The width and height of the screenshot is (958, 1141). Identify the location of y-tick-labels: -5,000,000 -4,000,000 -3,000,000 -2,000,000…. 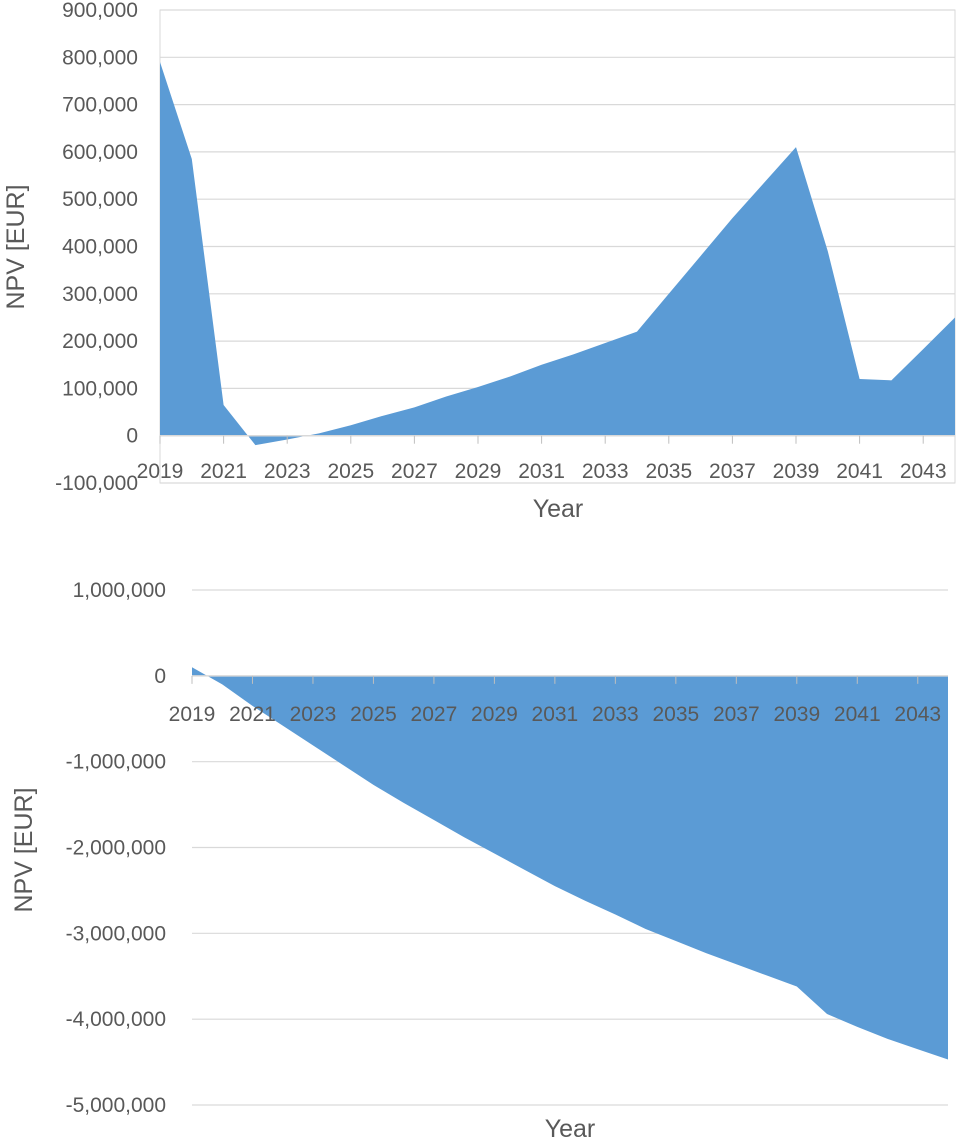
(116, 848).